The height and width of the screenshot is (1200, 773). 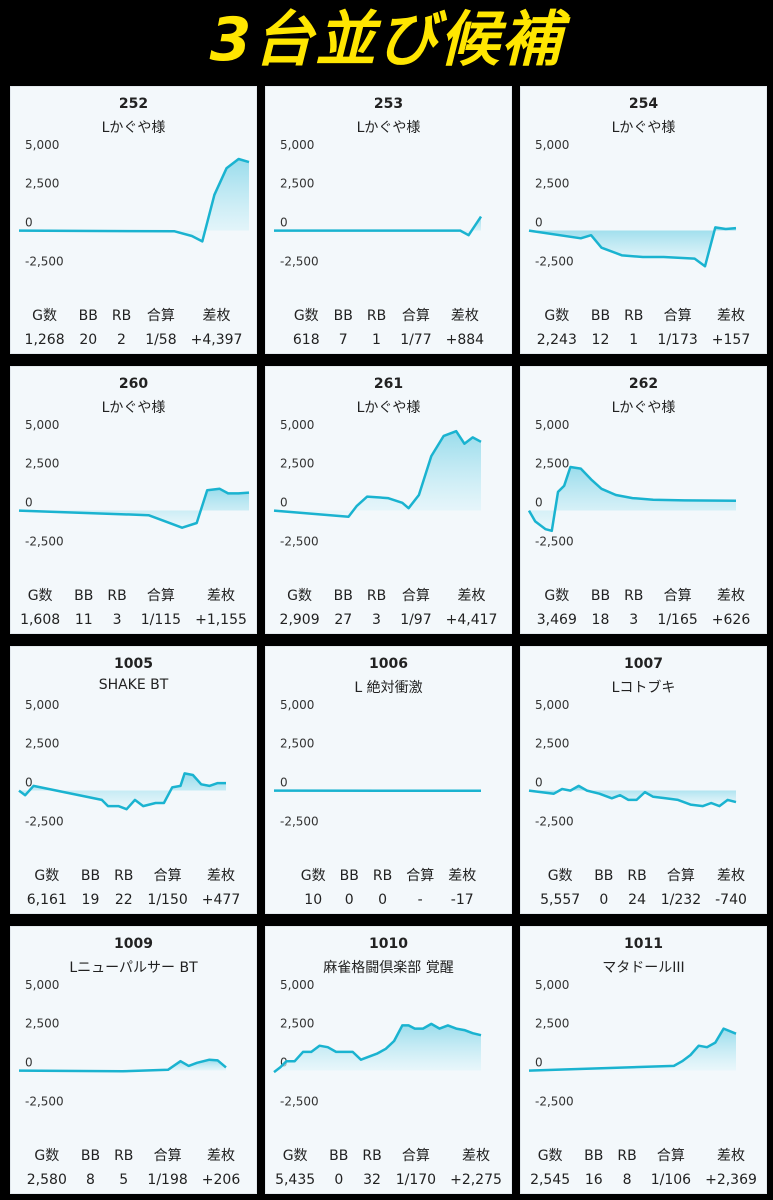 I want to click on stat-value: 10, so click(x=313, y=900).